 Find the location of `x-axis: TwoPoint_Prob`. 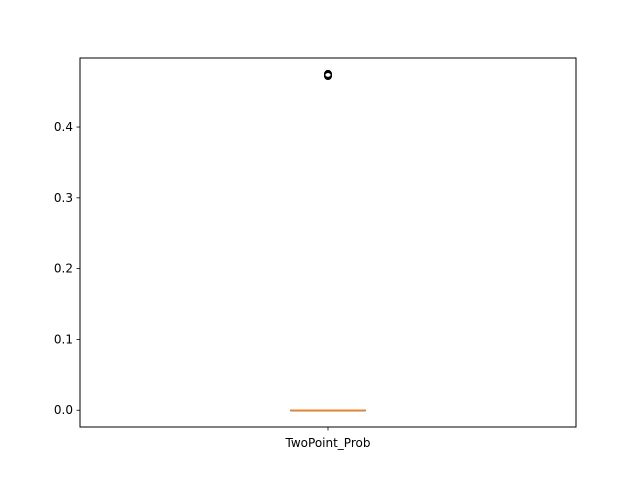

x-axis: TwoPoint_Prob is located at coordinates (328, 438).